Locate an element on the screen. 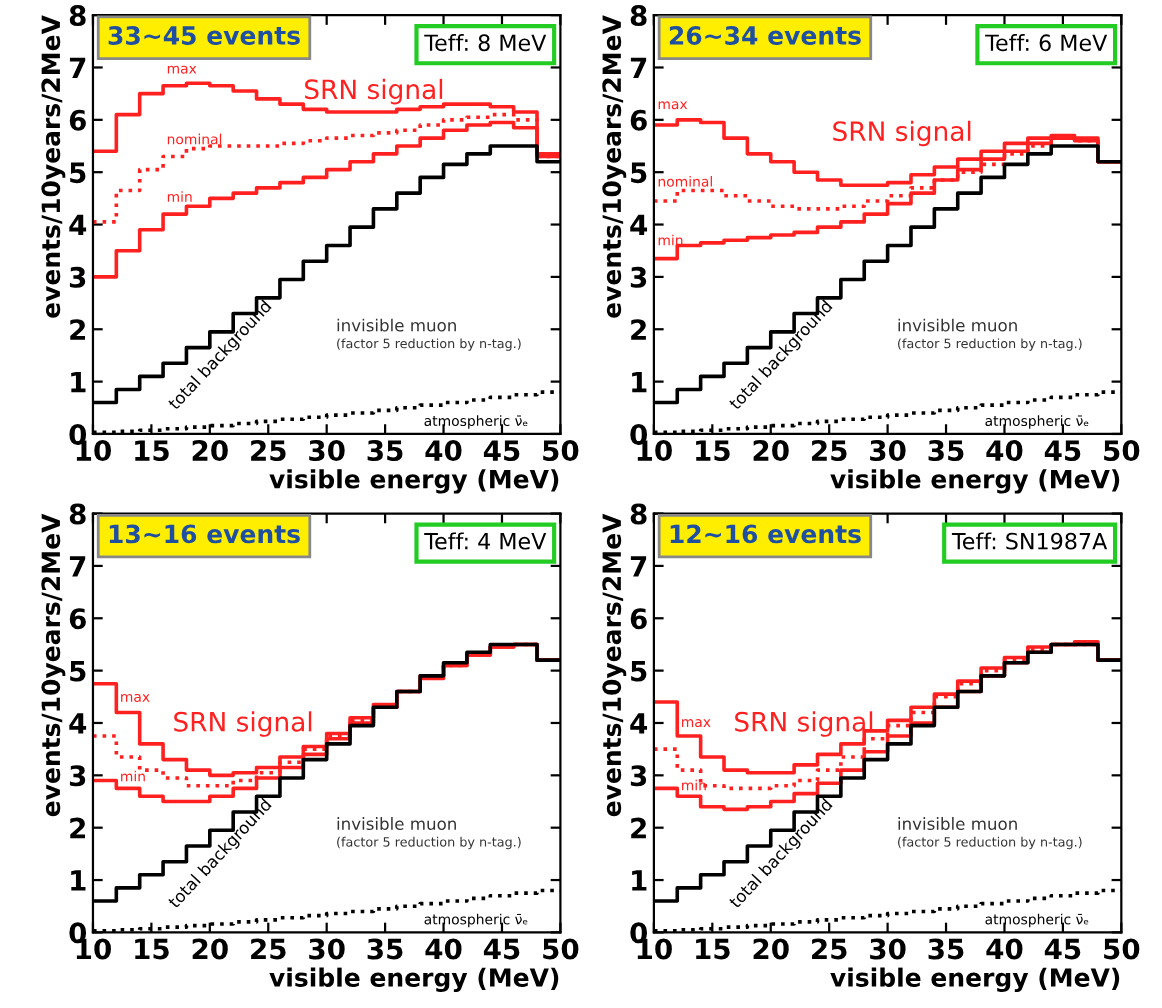 Image resolution: width=1162 pixels, height=1008 pixels. chart-title: 33~45 events is located at coordinates (204, 35).